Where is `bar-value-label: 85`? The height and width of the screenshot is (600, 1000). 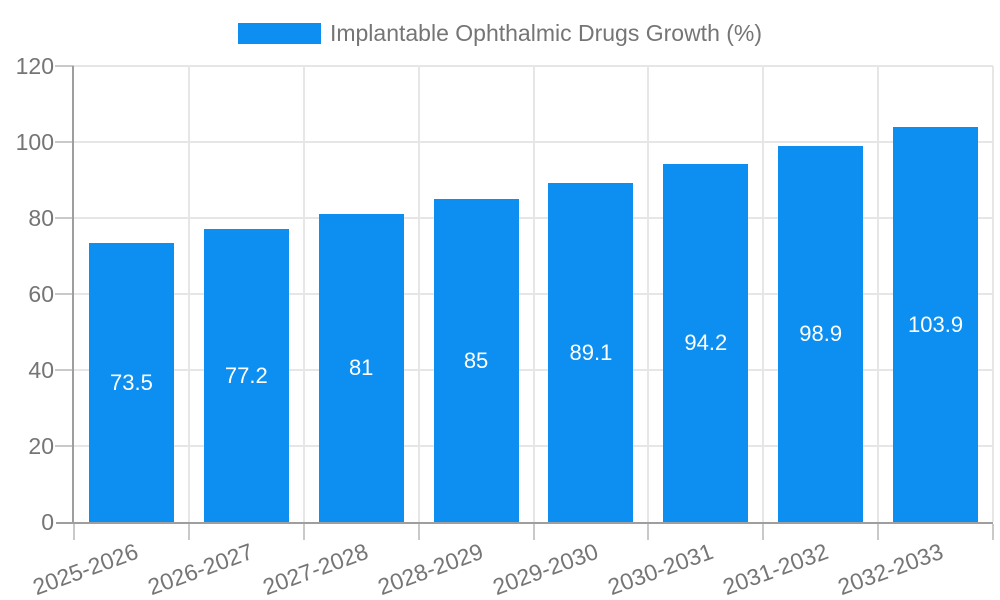 bar-value-label: 85 is located at coordinates (476, 360).